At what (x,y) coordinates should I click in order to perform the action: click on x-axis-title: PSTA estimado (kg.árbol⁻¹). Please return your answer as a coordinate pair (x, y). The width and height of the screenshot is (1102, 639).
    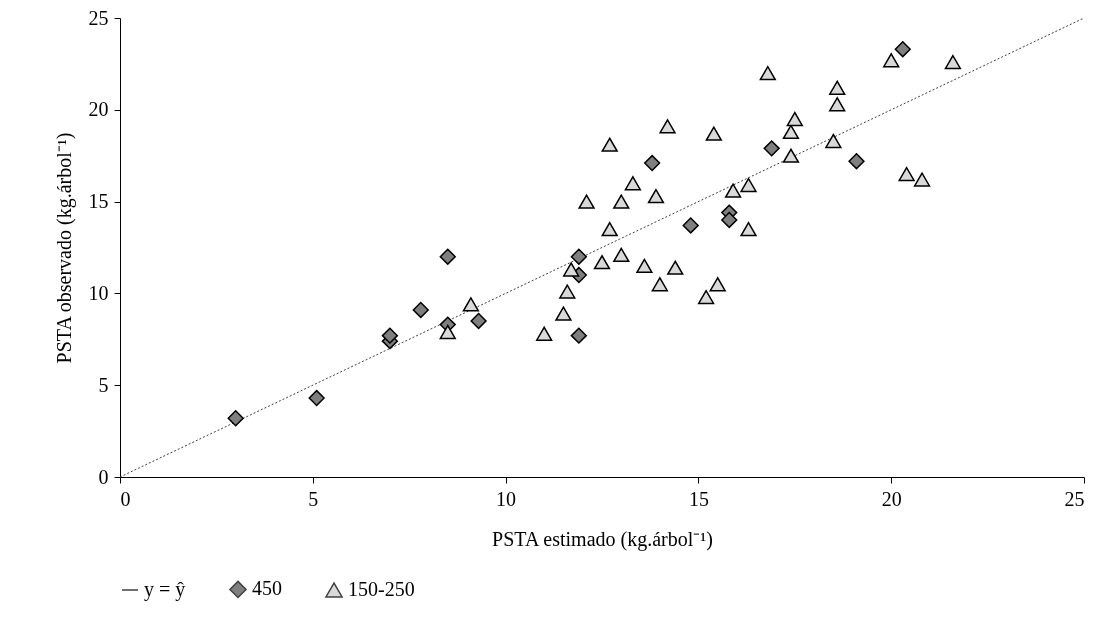
    Looking at the image, I should click on (602, 539).